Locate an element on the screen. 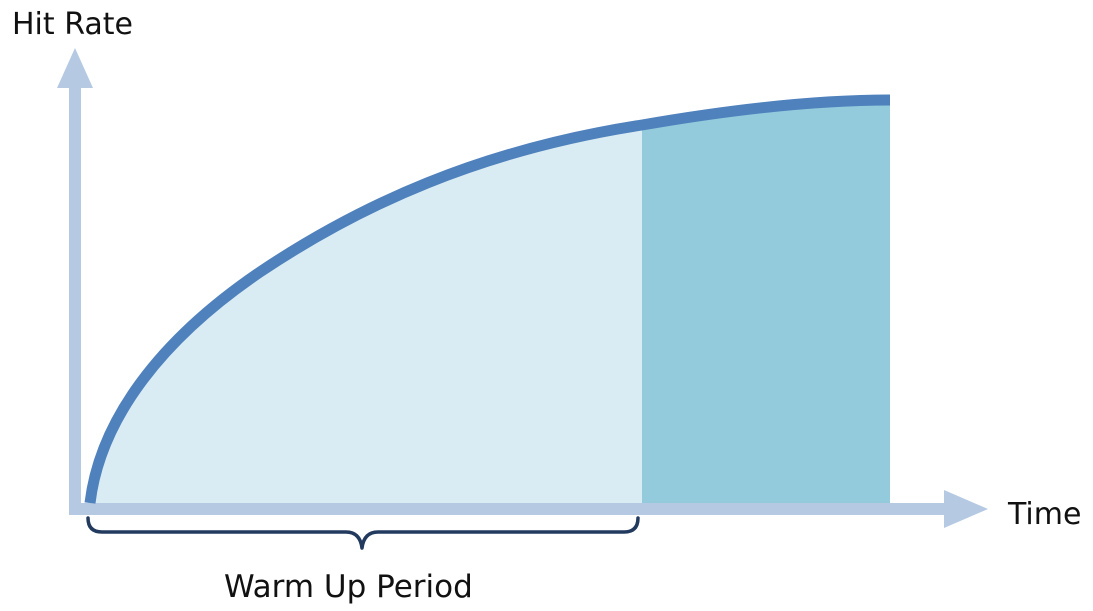  y-axis-label: Hit Rate is located at coordinates (72, 24).